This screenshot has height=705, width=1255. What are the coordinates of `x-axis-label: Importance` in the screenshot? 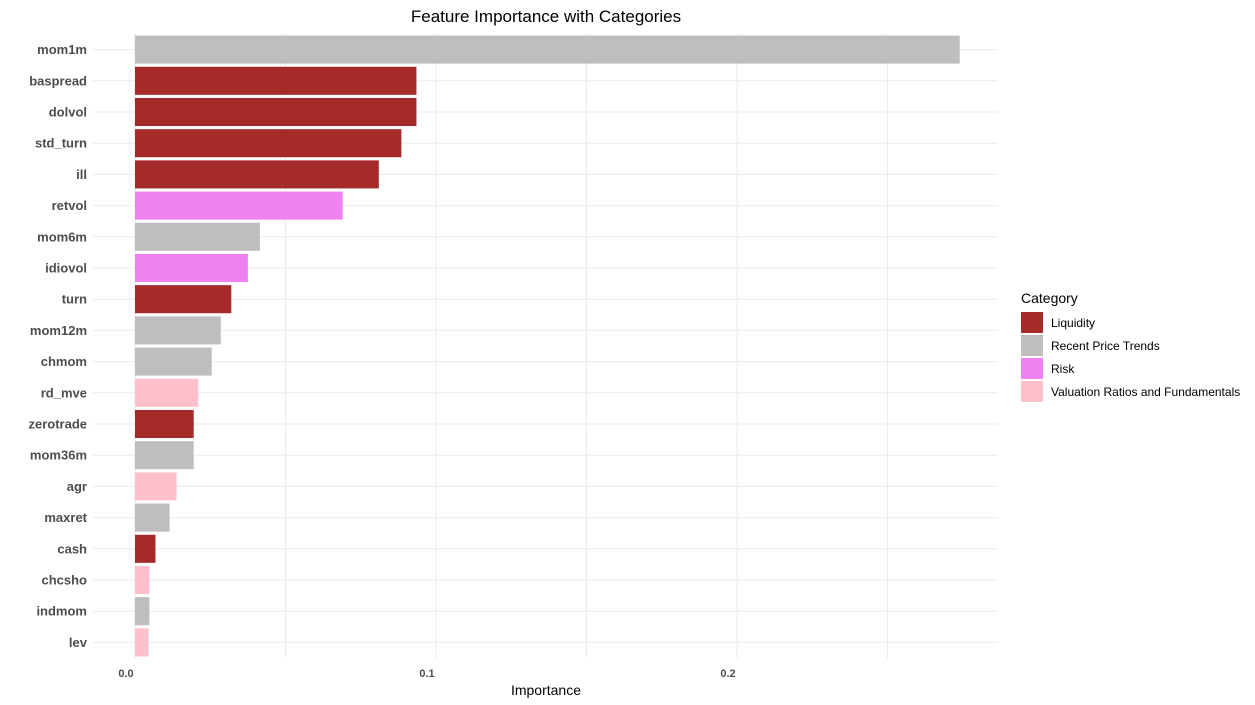 It's located at (546, 690).